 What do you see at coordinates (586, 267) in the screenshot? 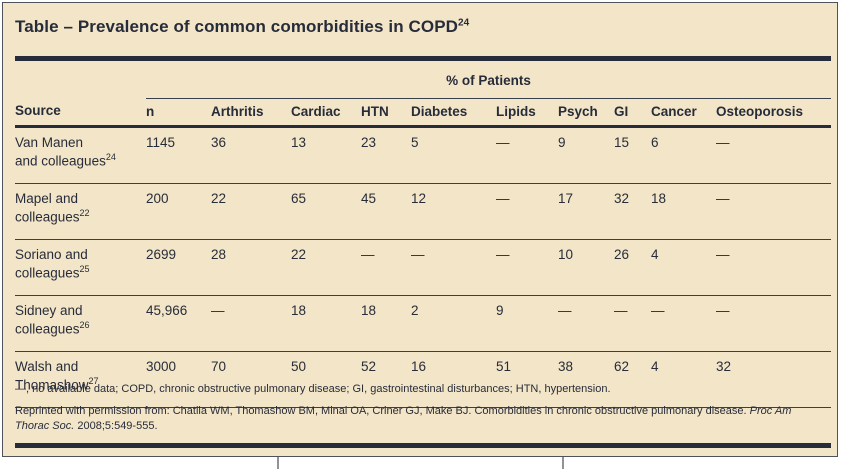
I see `value-cell: 10` at bounding box center [586, 267].